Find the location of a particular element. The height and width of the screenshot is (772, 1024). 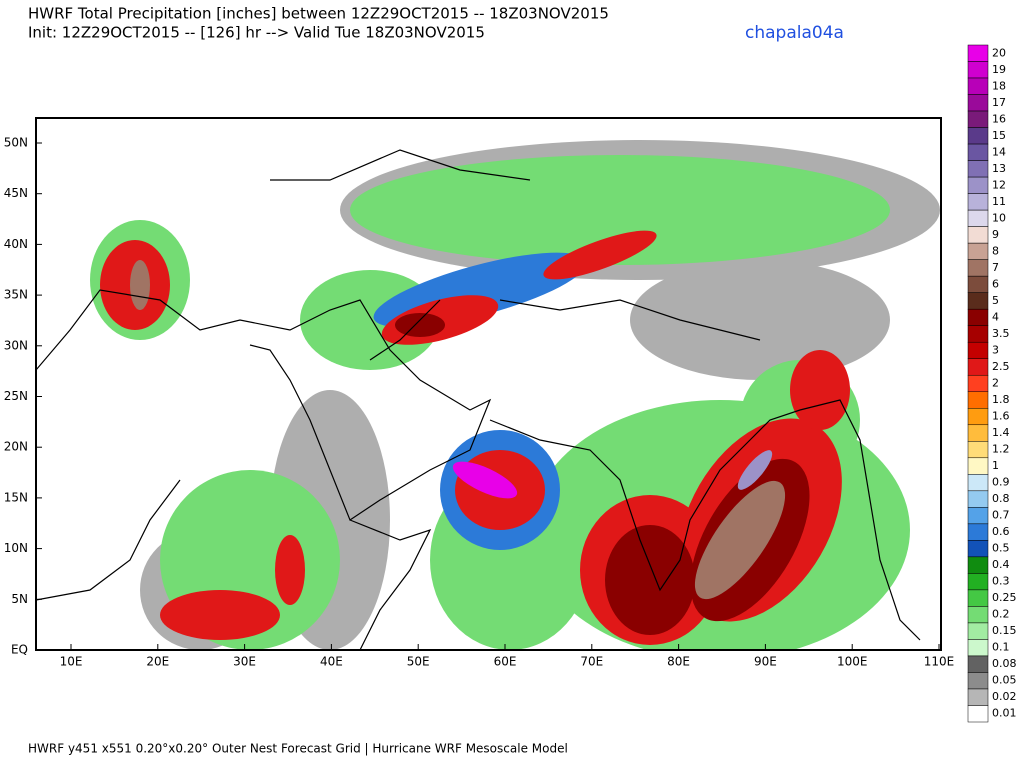

legend-label: 0.5 is located at coordinates (1001, 548).